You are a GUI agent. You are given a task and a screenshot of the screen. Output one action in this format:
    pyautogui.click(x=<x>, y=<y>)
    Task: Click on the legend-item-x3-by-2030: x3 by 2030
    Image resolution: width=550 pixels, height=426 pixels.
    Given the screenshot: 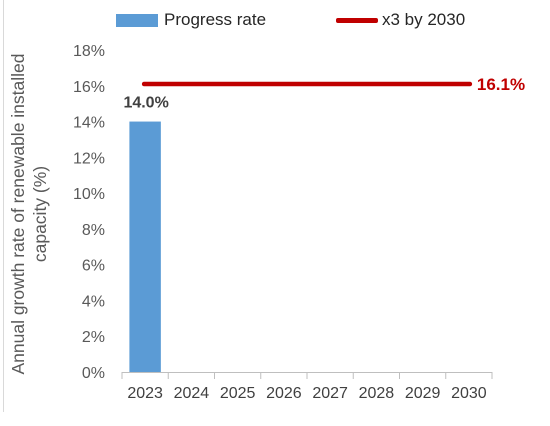 What is the action you would take?
    pyautogui.click(x=400, y=20)
    